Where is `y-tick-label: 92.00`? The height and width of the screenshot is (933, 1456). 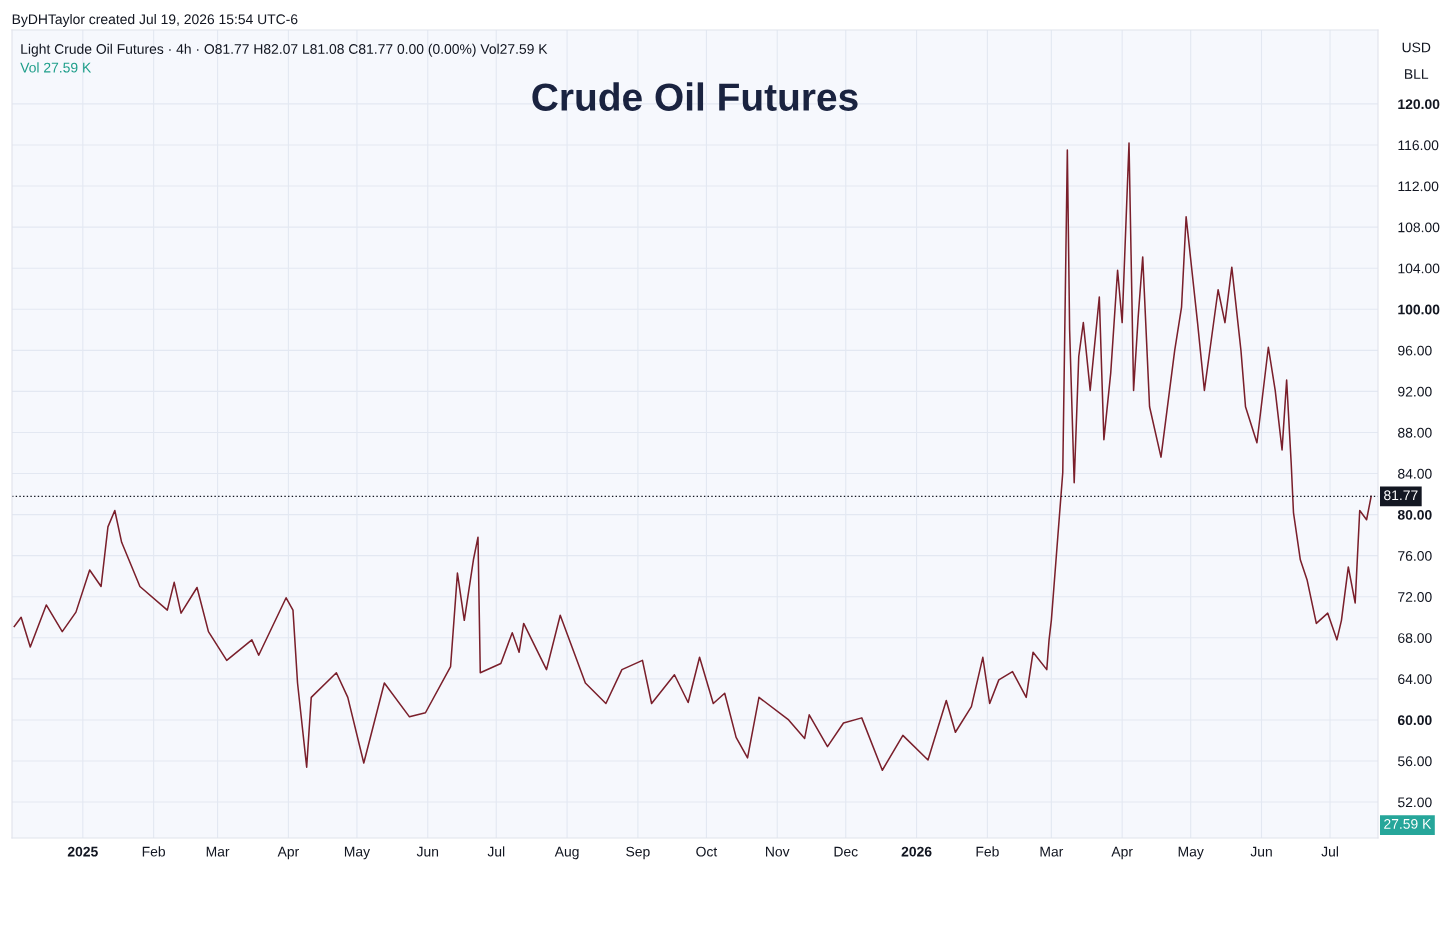
y-tick-label: 92.00 is located at coordinates (1415, 391).